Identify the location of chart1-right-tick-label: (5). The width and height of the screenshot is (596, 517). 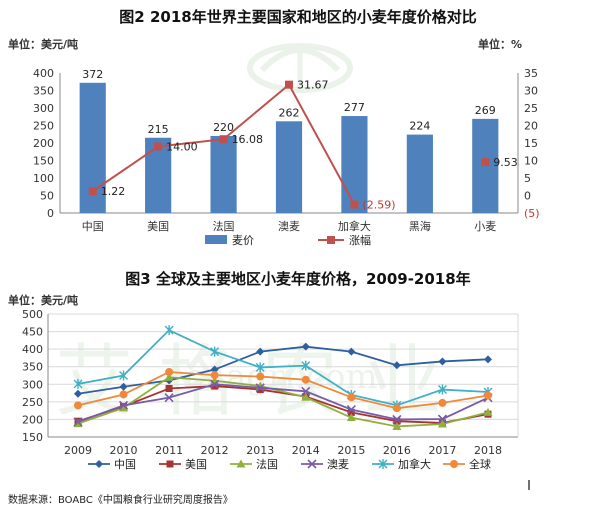
(532, 213).